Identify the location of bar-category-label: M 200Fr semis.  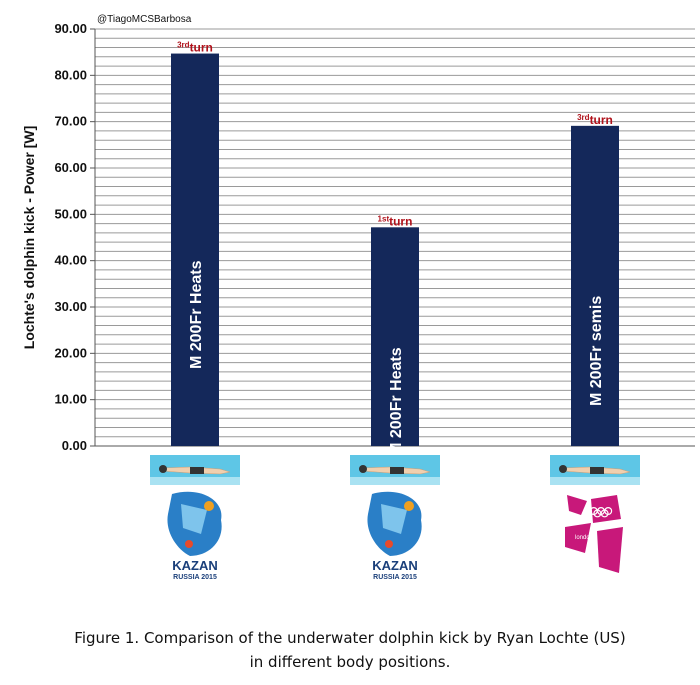
(596, 351).